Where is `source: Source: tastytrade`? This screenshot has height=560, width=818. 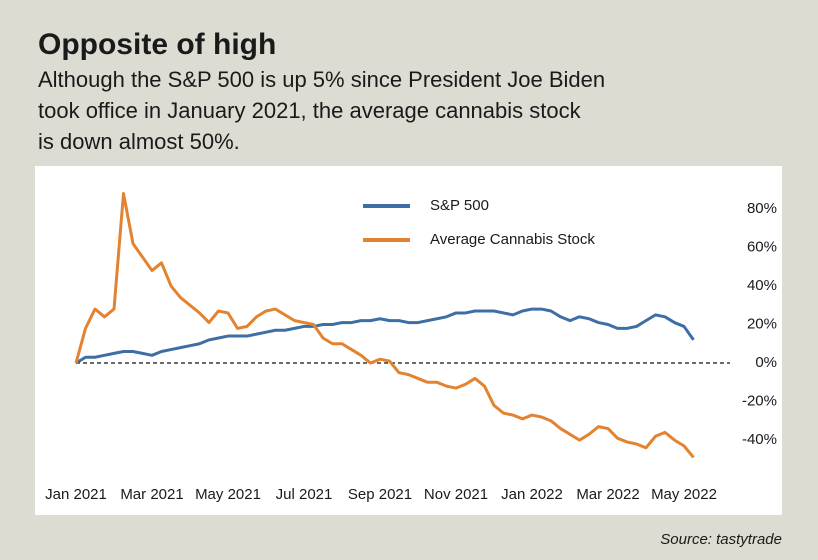
source: Source: tastytrade is located at coordinates (721, 539).